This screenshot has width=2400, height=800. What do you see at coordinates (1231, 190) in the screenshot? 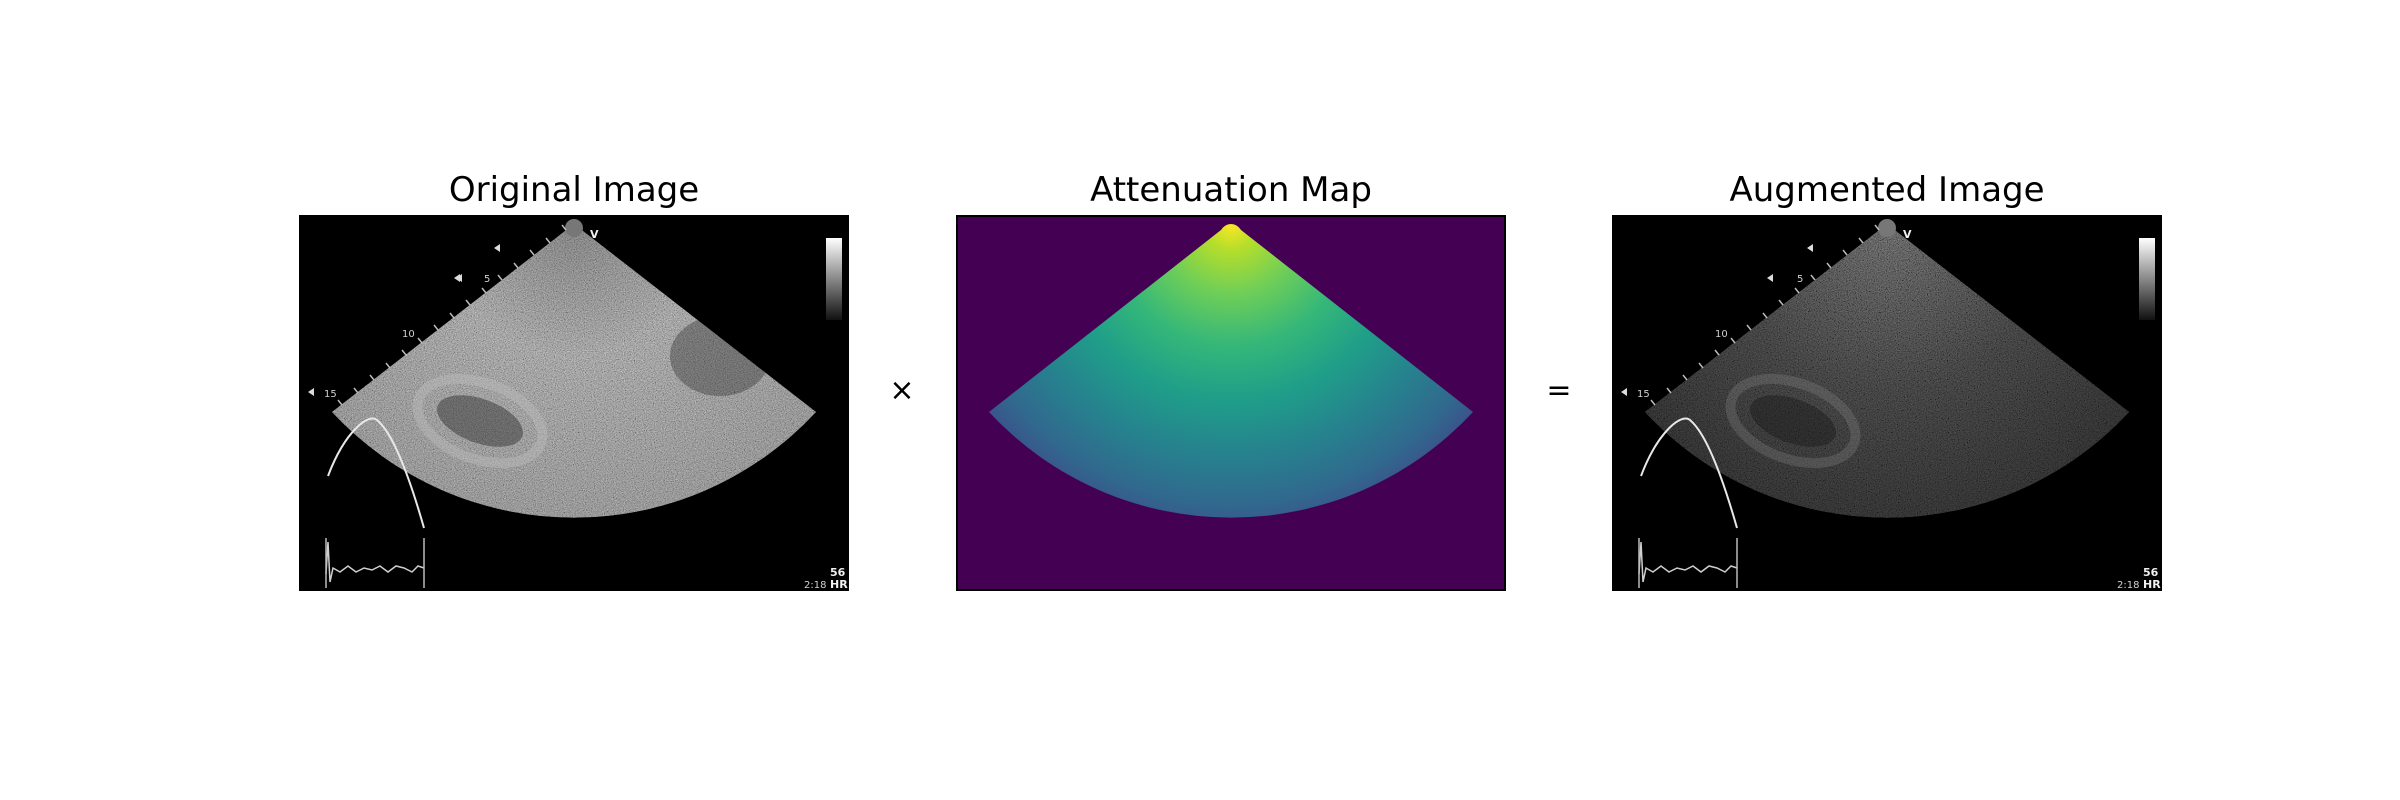
I see `panel-title-attenuation: Attenuation Map` at bounding box center [1231, 190].